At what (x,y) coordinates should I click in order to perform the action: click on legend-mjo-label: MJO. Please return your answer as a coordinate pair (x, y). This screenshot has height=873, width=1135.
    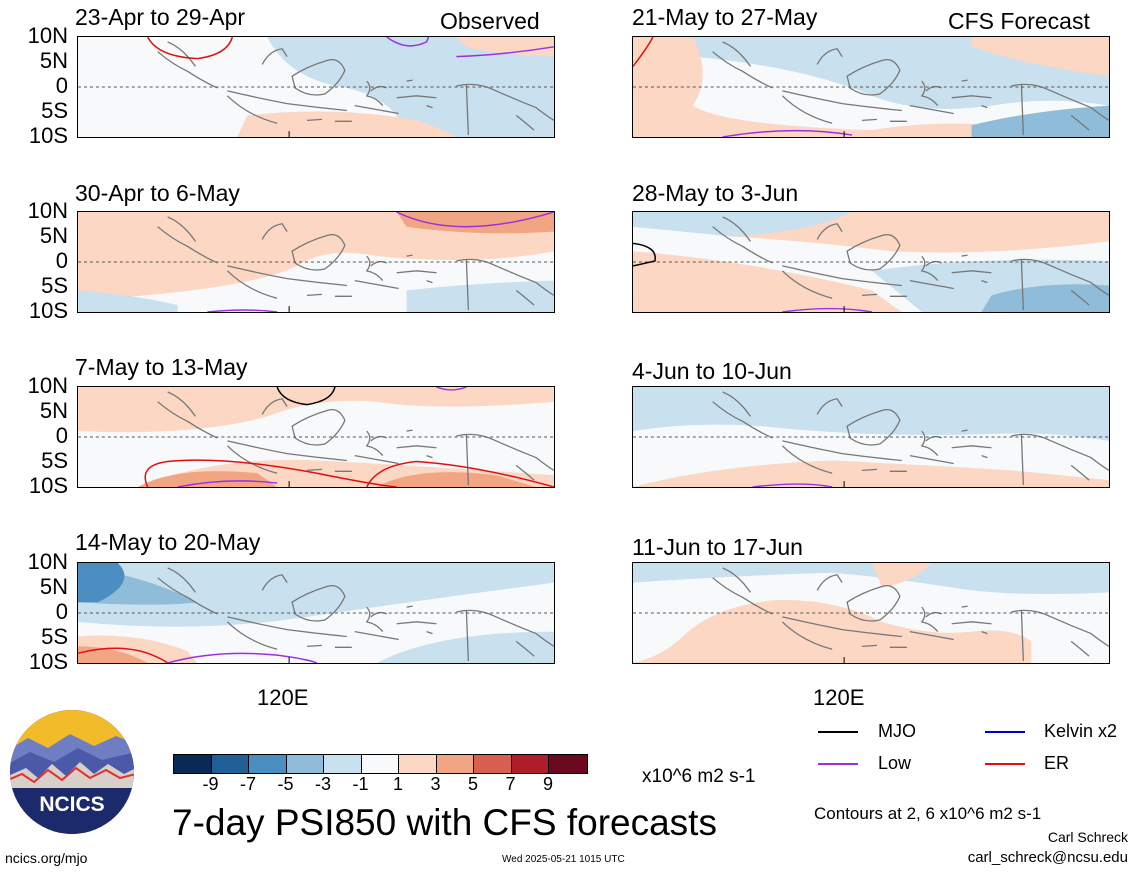
    Looking at the image, I should click on (897, 731).